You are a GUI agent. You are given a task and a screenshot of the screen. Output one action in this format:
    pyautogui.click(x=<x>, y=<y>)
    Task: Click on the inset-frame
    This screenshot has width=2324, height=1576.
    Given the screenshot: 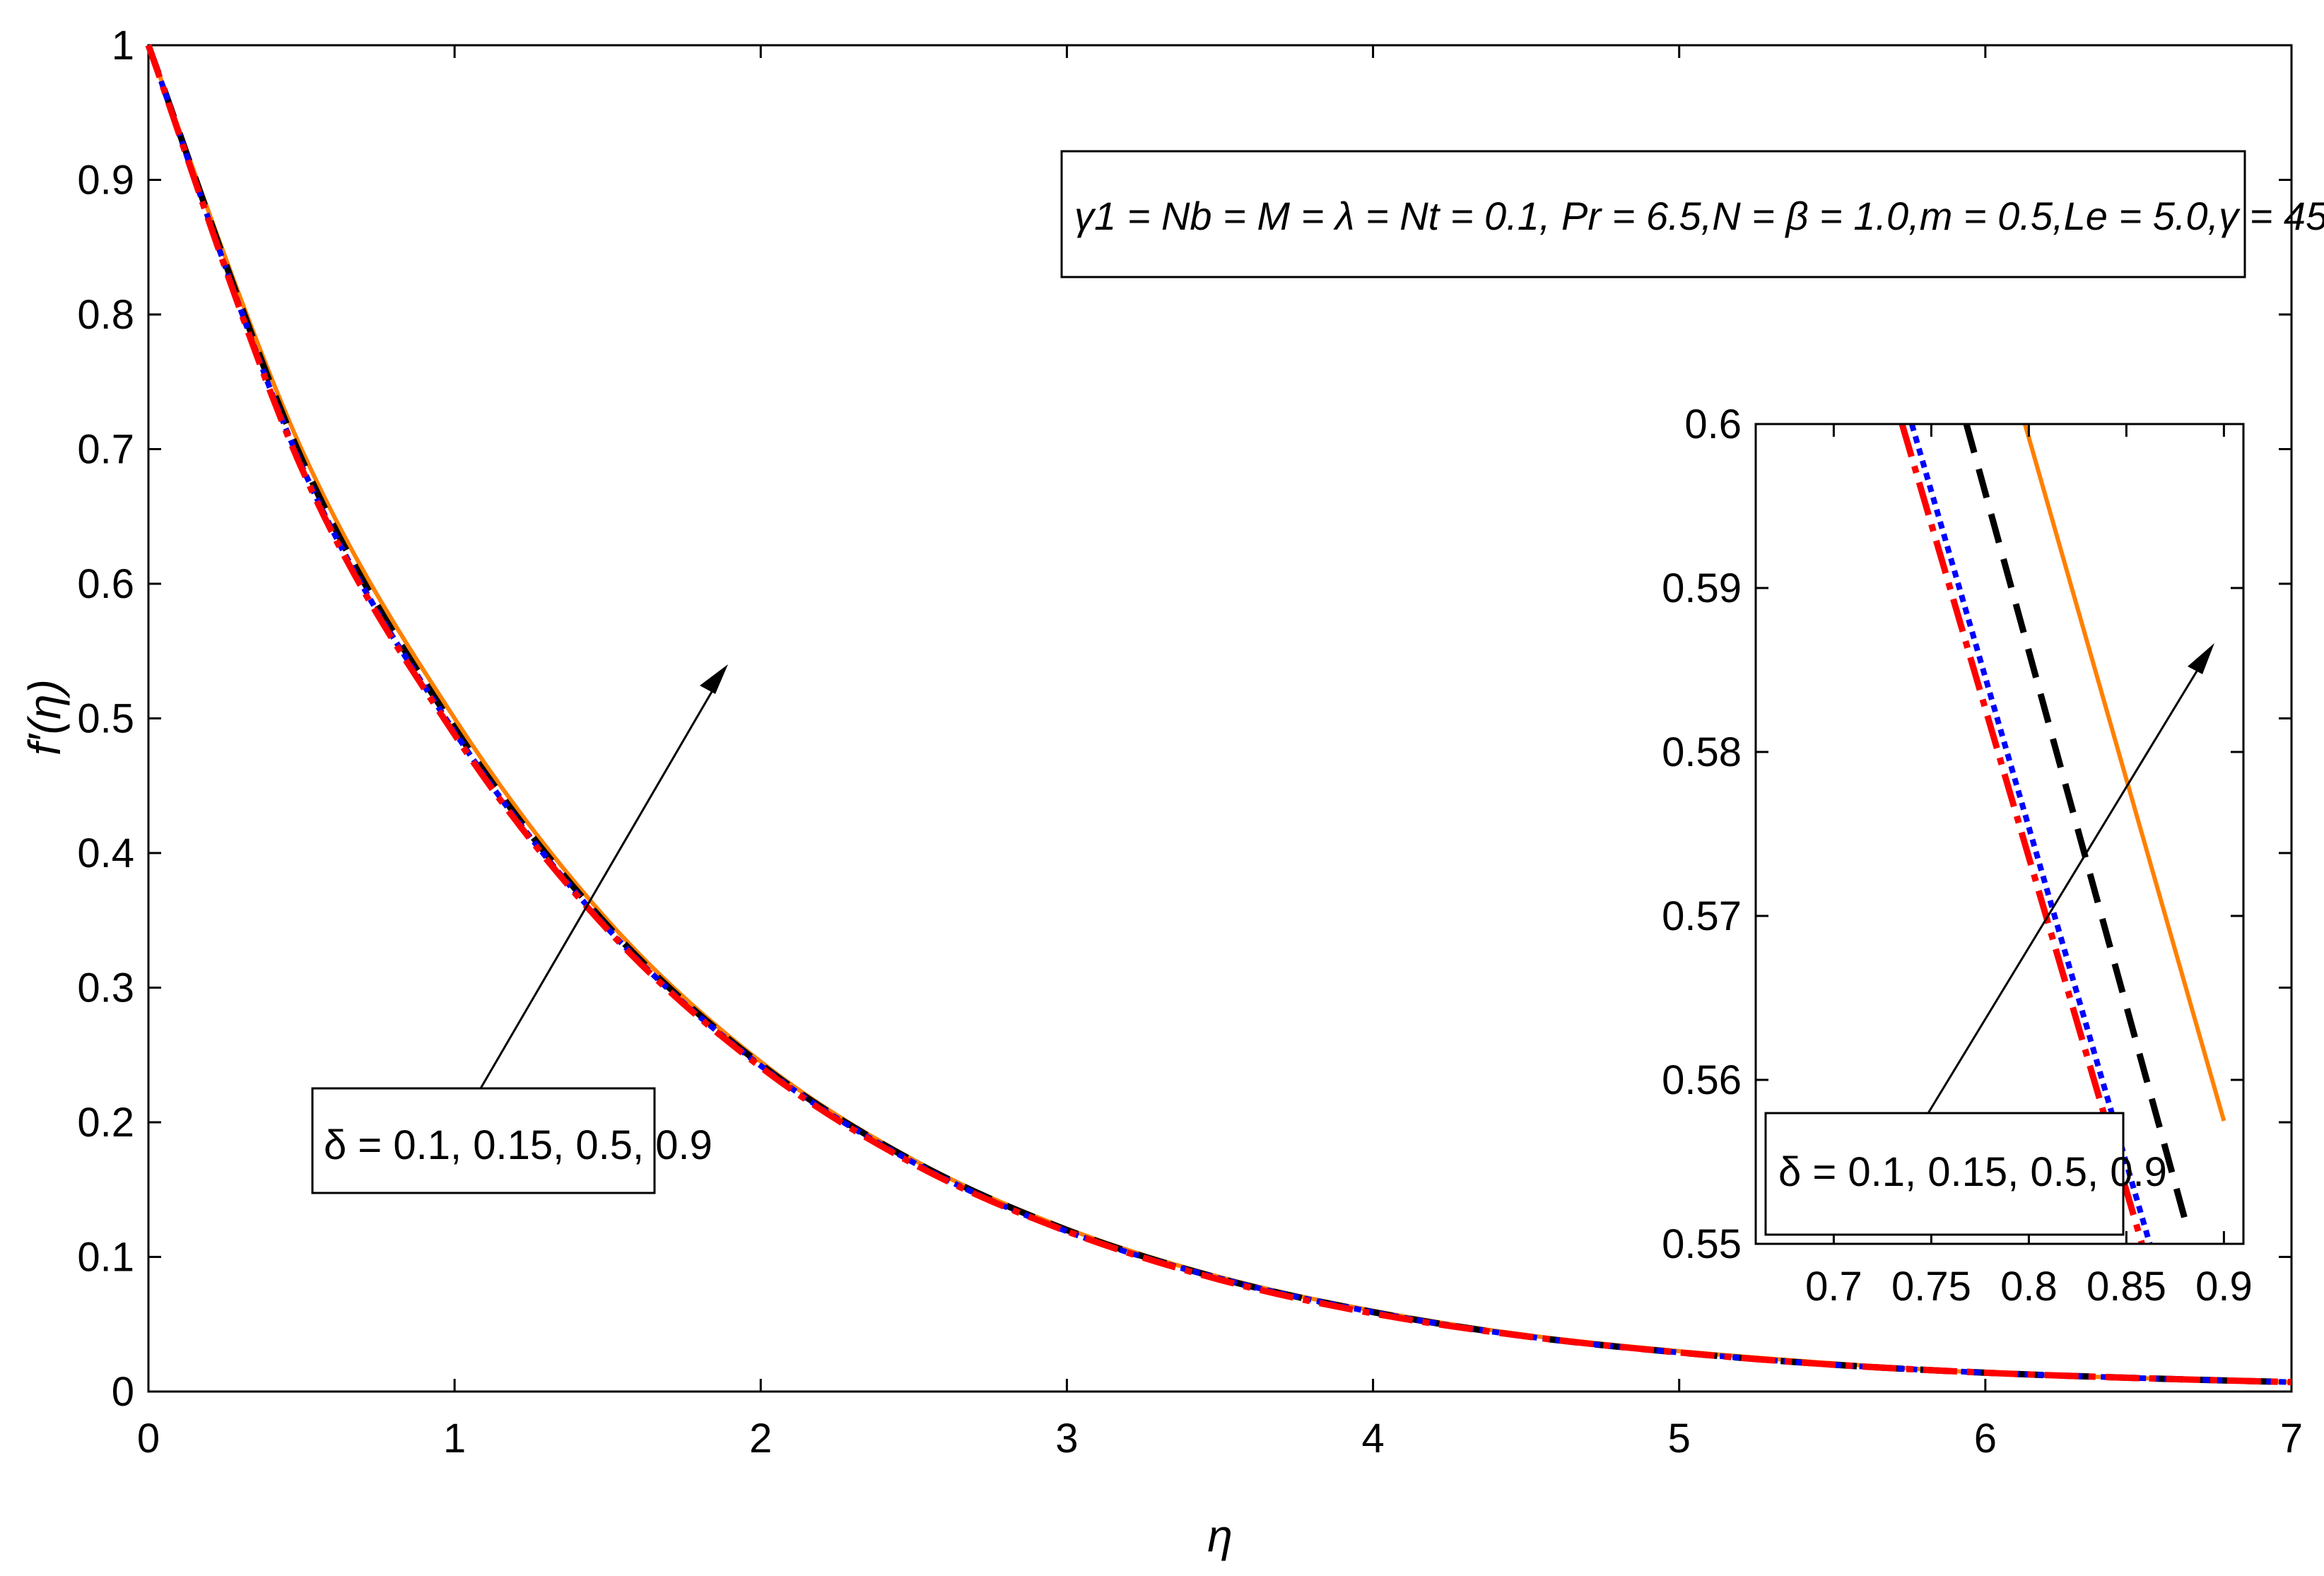 What is the action you would take?
    pyautogui.click(x=1999, y=834)
    